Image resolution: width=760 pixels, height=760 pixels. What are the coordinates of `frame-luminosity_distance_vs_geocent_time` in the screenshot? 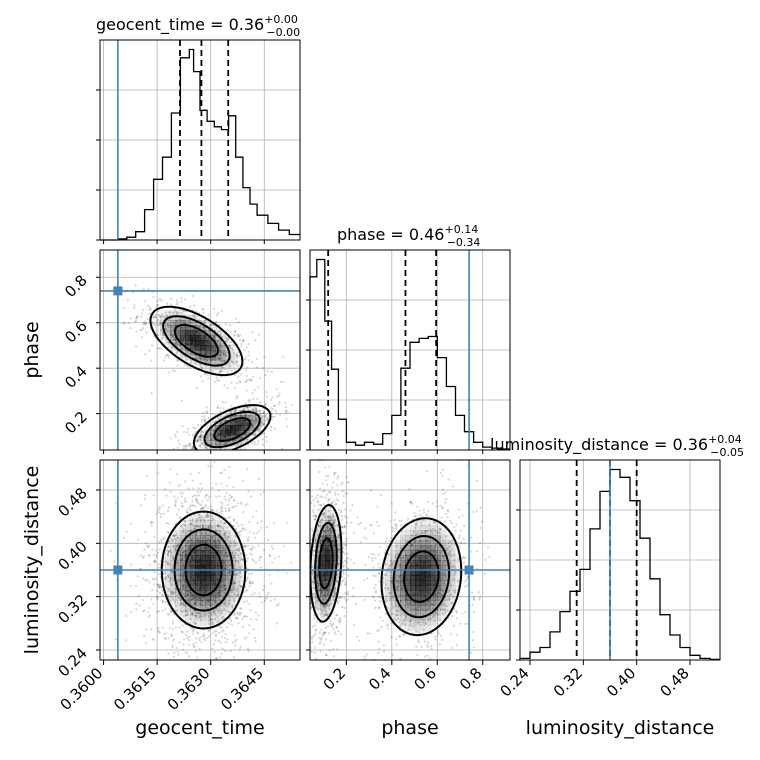 It's located at (200, 560).